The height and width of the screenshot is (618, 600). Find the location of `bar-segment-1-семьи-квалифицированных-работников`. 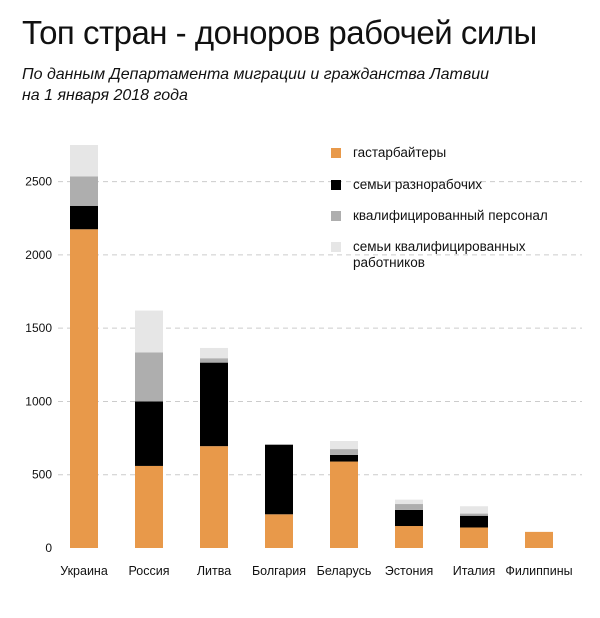

bar-segment-1-семьи-квалифицированных-работников is located at coordinates (84, 161).